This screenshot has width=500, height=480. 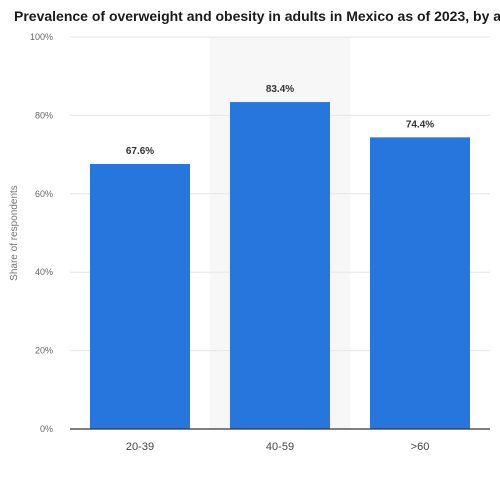 What do you see at coordinates (44, 351) in the screenshot?
I see `y-tick-label: 20%` at bounding box center [44, 351].